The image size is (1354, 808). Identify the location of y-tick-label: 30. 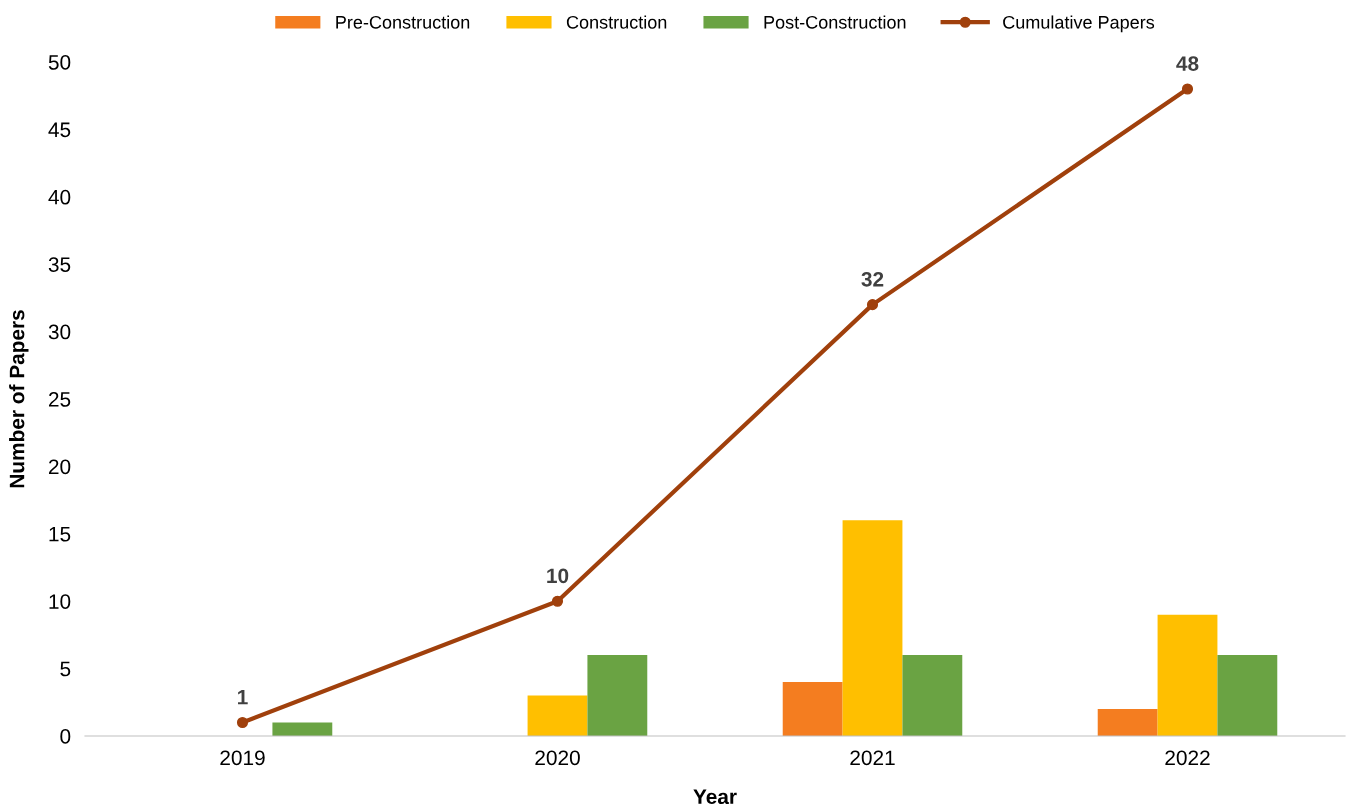
(59, 332).